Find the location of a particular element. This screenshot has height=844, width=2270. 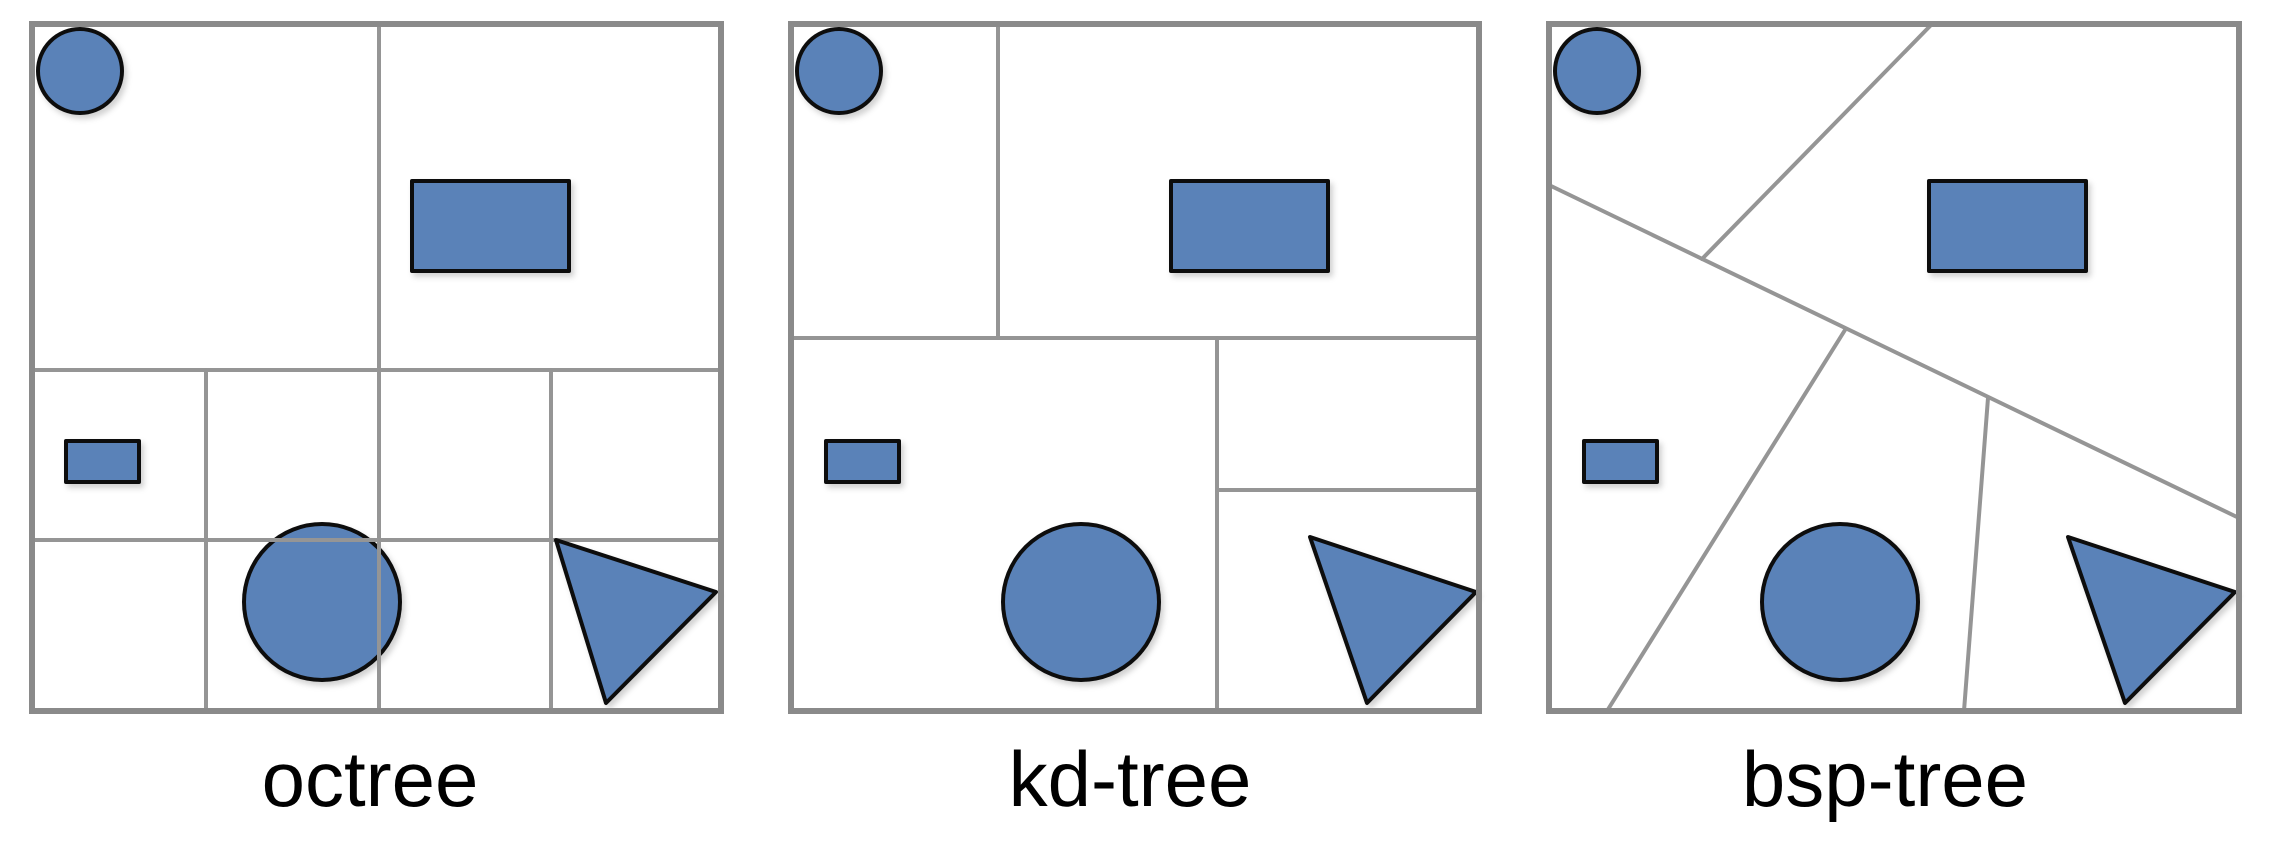

panel-caption: bsp-tree is located at coordinates (1885, 779).